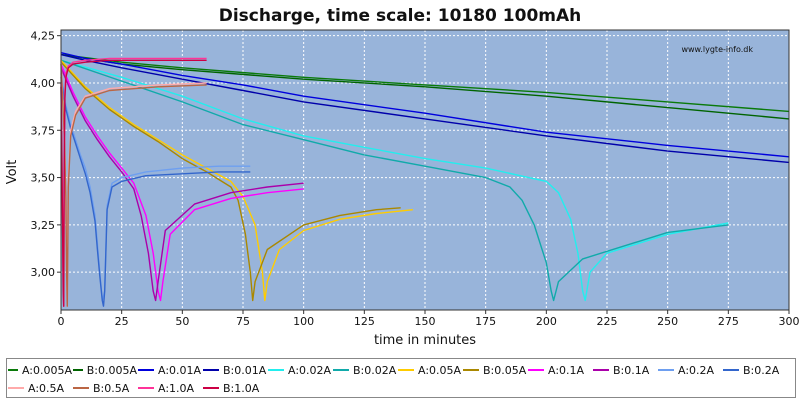 The height and width of the screenshot is (400, 800). What do you see at coordinates (43, 178) in the screenshot?
I see `y-tick-label: 3,50` at bounding box center [43, 178].